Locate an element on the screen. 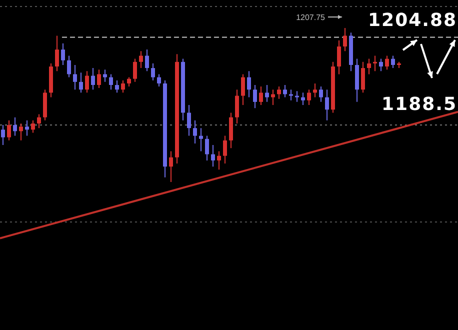 The height and width of the screenshot is (330, 458). annotation: 1204.88 is located at coordinates (412, 20).